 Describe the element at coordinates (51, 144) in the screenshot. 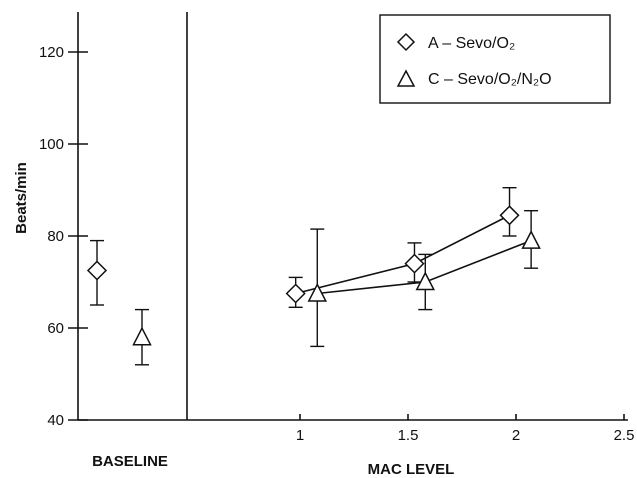

I see `y-tick-label: 100` at that location.